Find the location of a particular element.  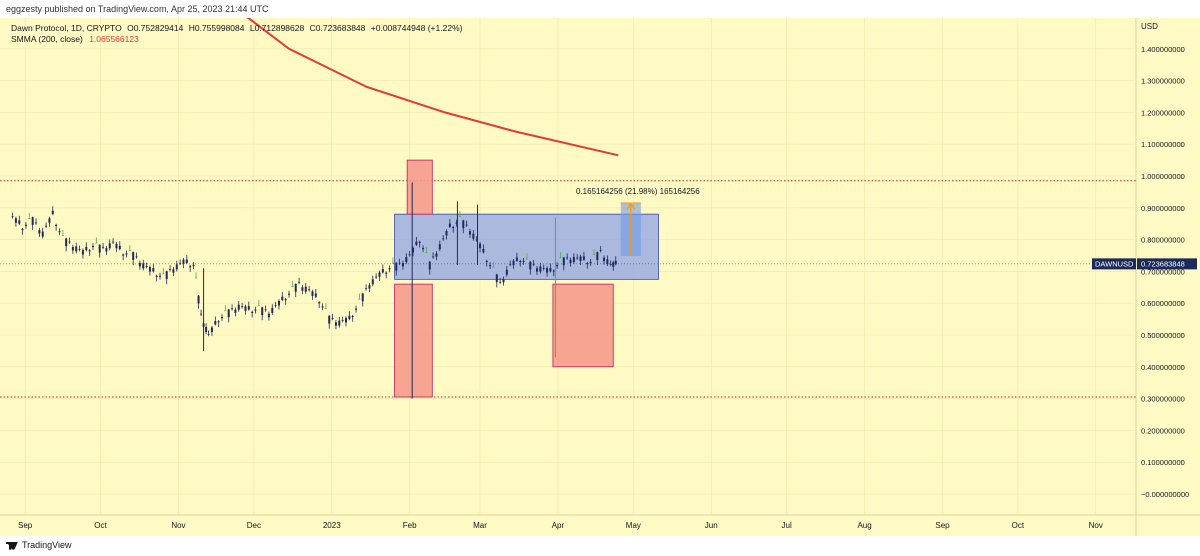

indicator-legend: SMMA (200, close) 1.065566123 is located at coordinates (75, 39).